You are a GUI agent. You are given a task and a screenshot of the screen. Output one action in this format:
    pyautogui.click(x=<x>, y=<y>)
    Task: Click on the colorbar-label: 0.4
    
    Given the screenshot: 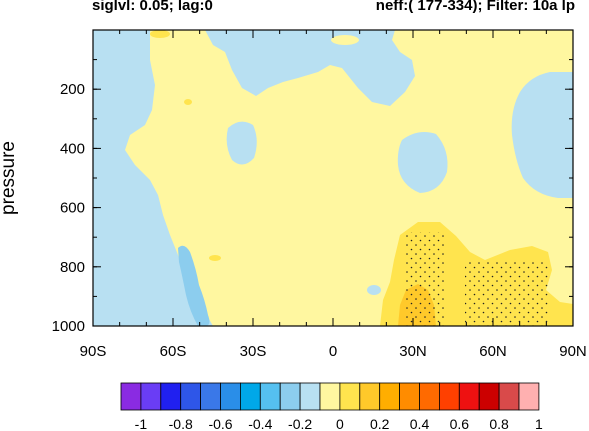 What is the action you would take?
    pyautogui.click(x=420, y=423)
    